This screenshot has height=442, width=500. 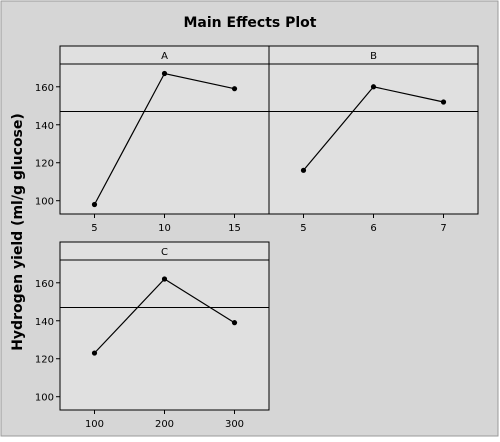 What do you see at coordinates (18, 232) in the screenshot?
I see `y-axis-label: Hydrogen yield (ml/g glucose)` at bounding box center [18, 232].